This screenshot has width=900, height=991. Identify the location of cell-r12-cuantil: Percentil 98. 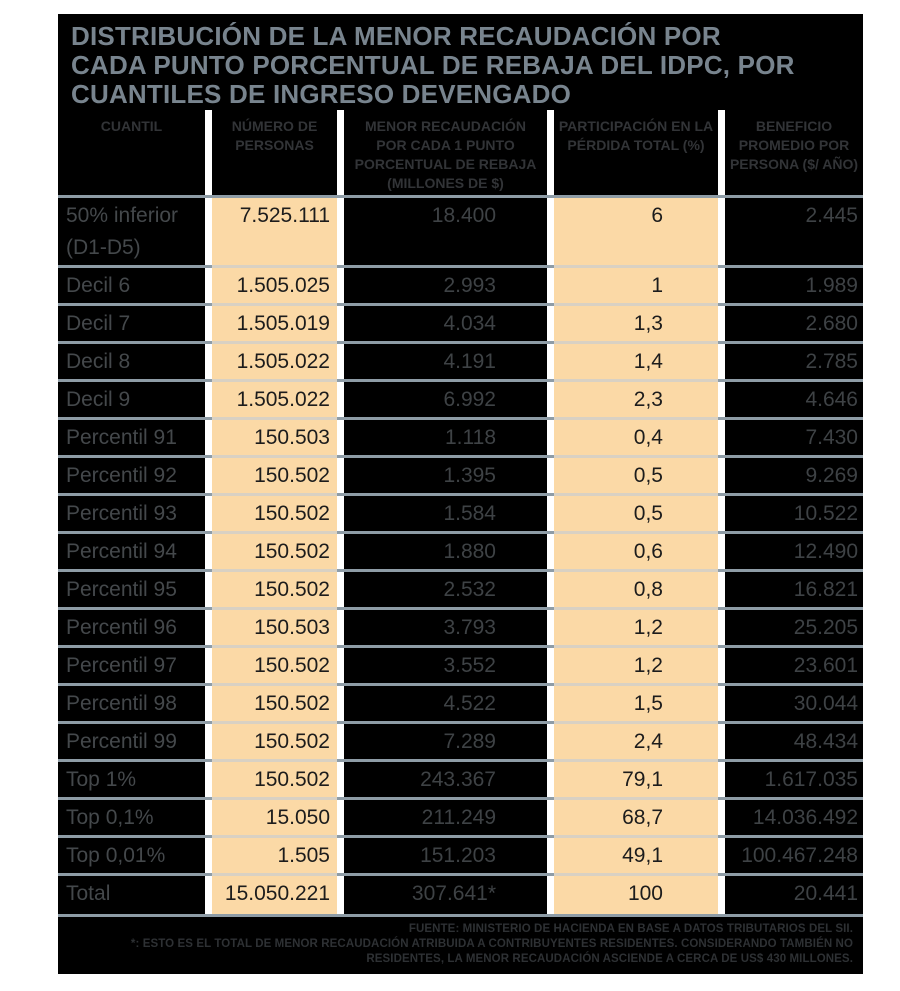
(131, 705).